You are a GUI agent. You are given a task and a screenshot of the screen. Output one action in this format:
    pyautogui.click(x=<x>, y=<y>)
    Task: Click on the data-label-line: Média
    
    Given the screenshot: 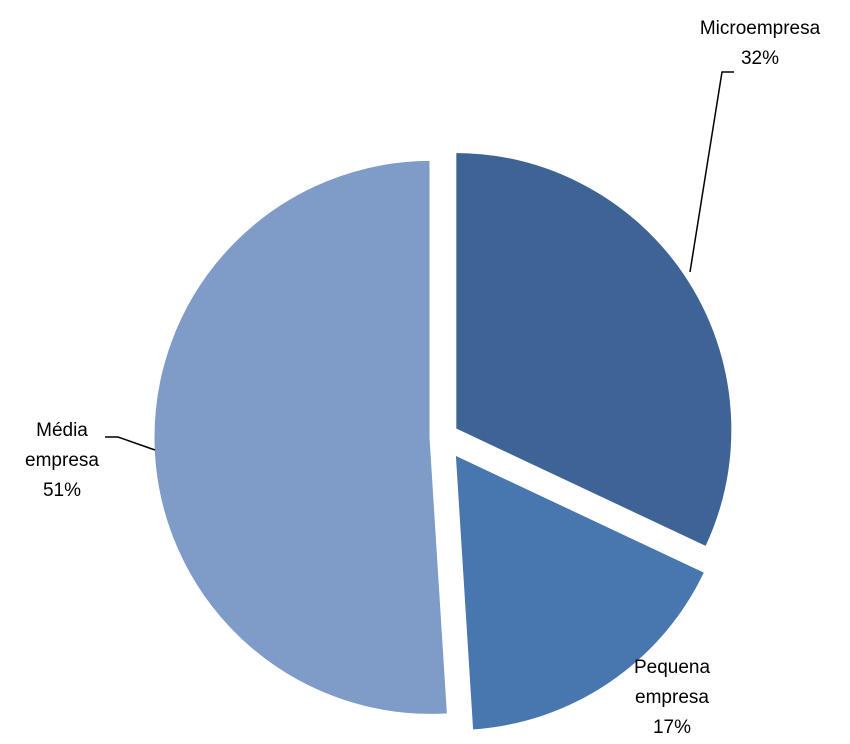 What is the action you would take?
    pyautogui.click(x=62, y=430)
    